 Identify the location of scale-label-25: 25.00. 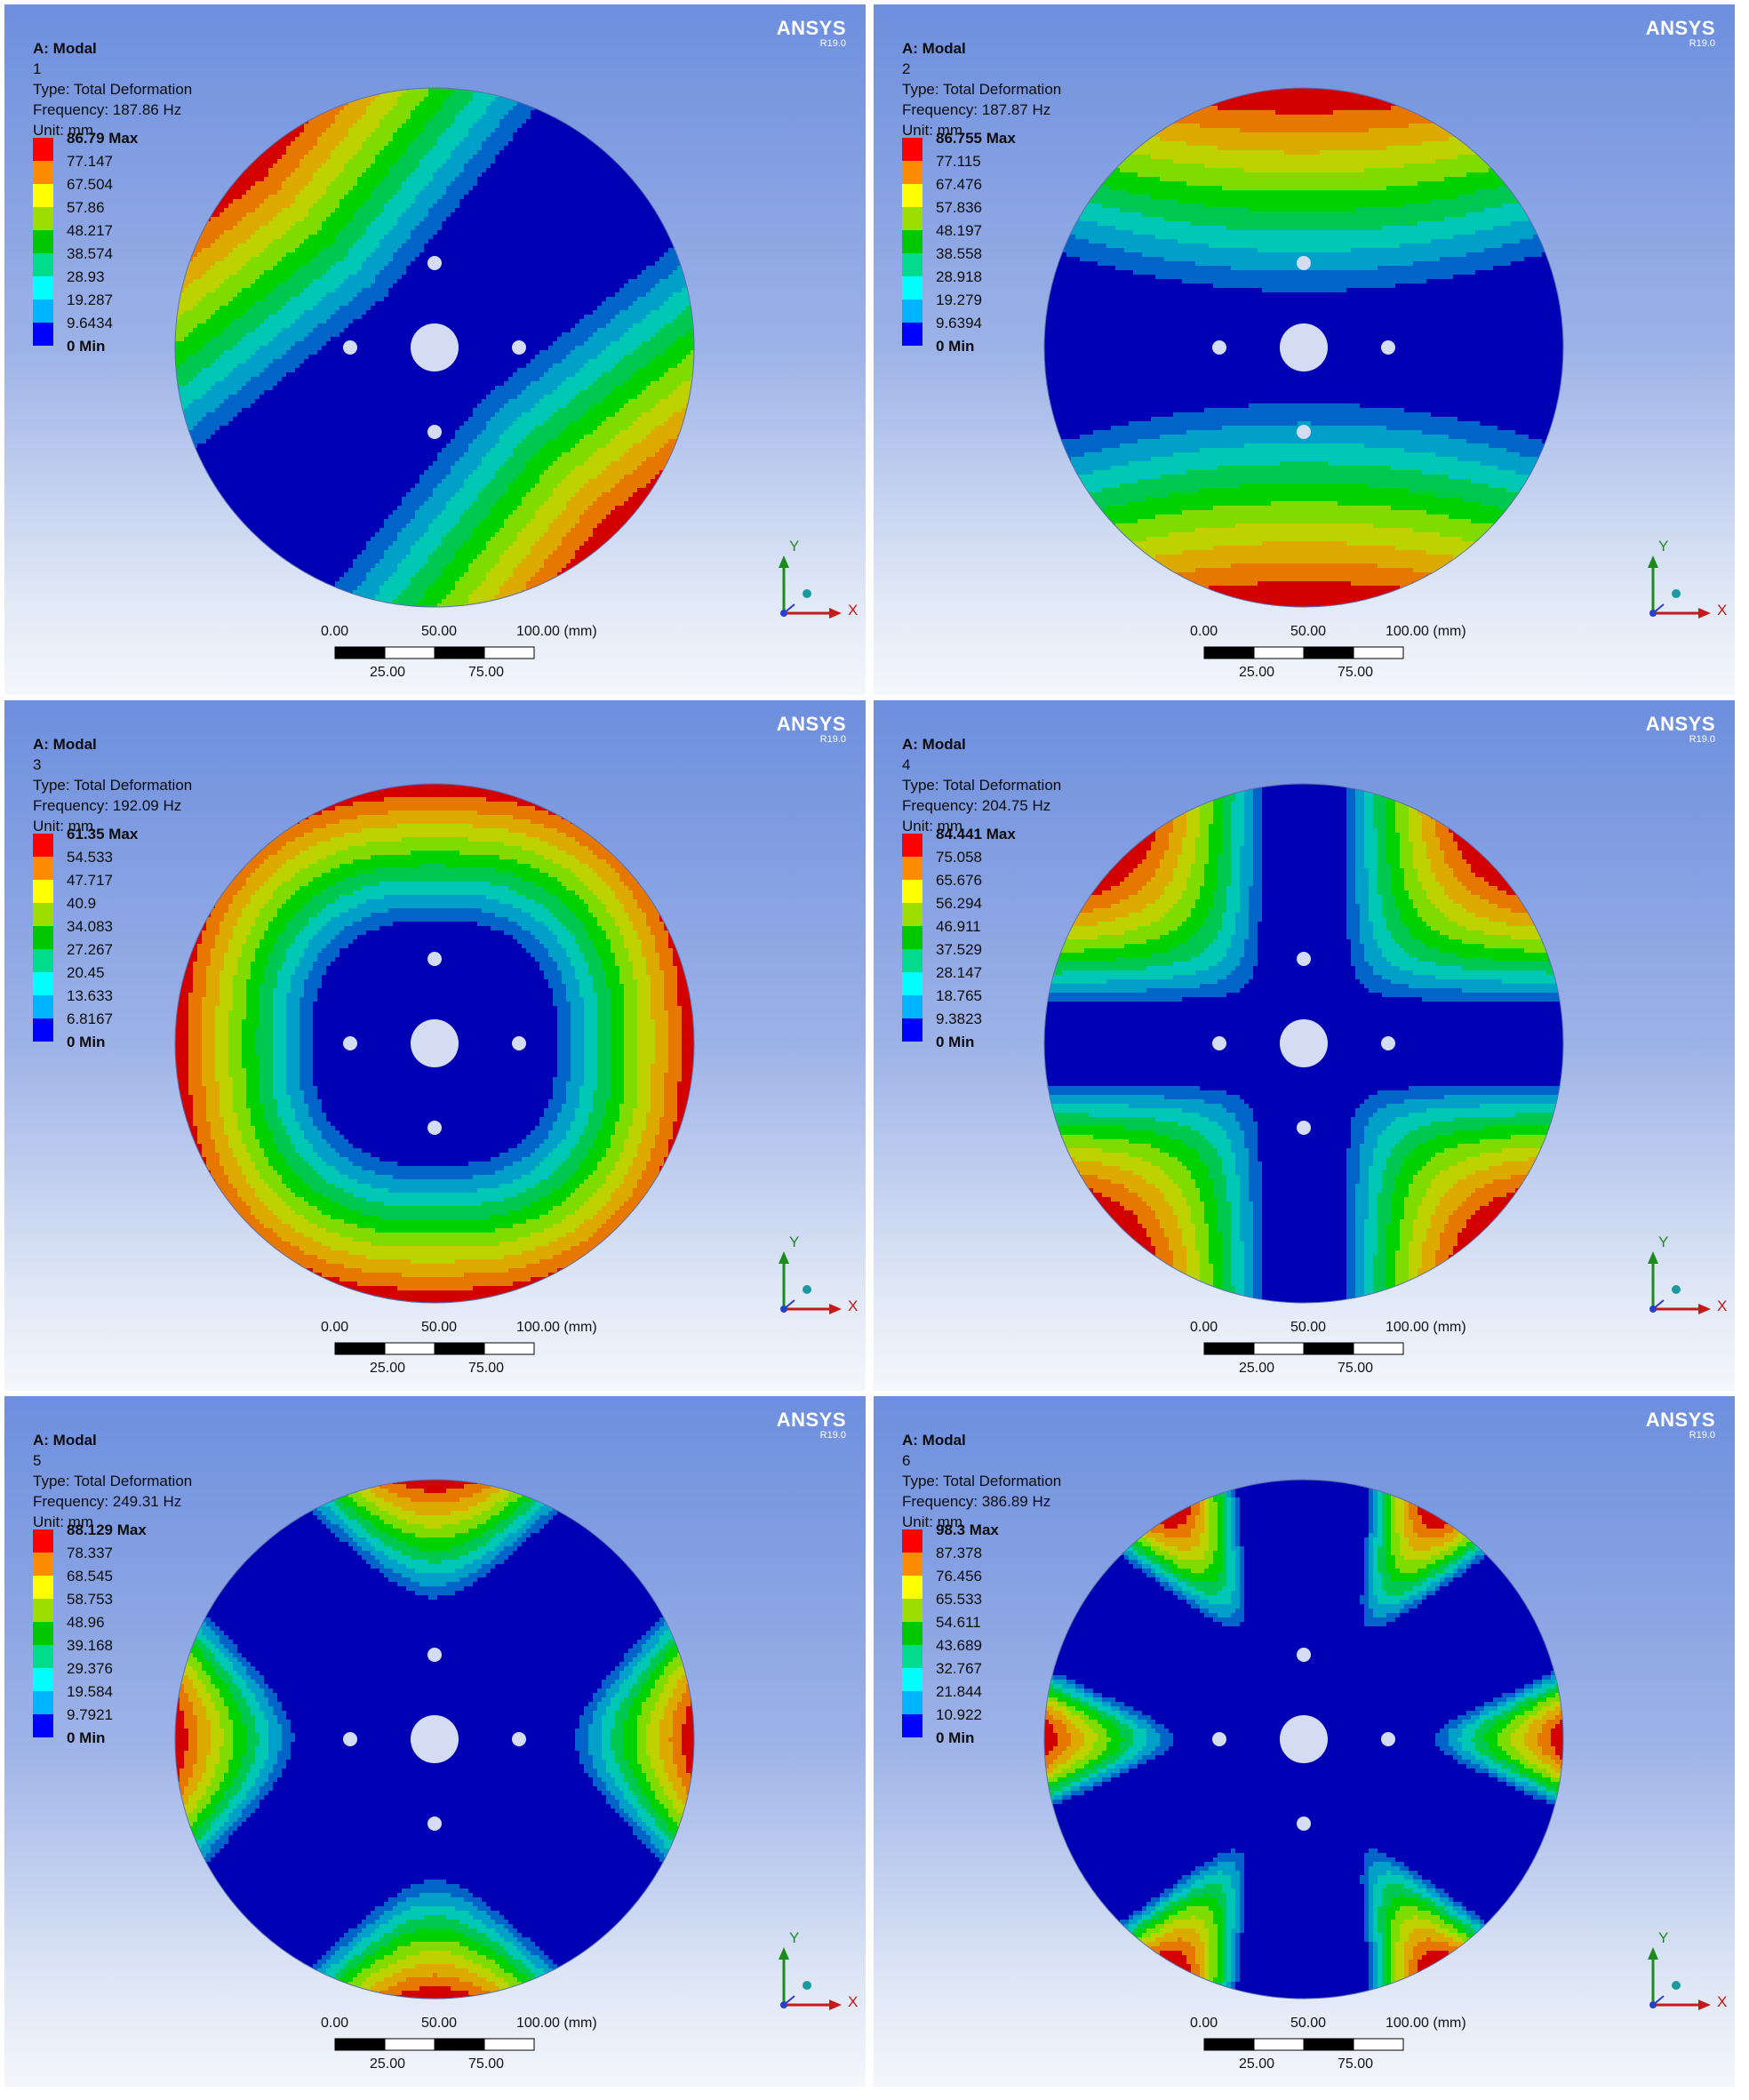
(387, 673).